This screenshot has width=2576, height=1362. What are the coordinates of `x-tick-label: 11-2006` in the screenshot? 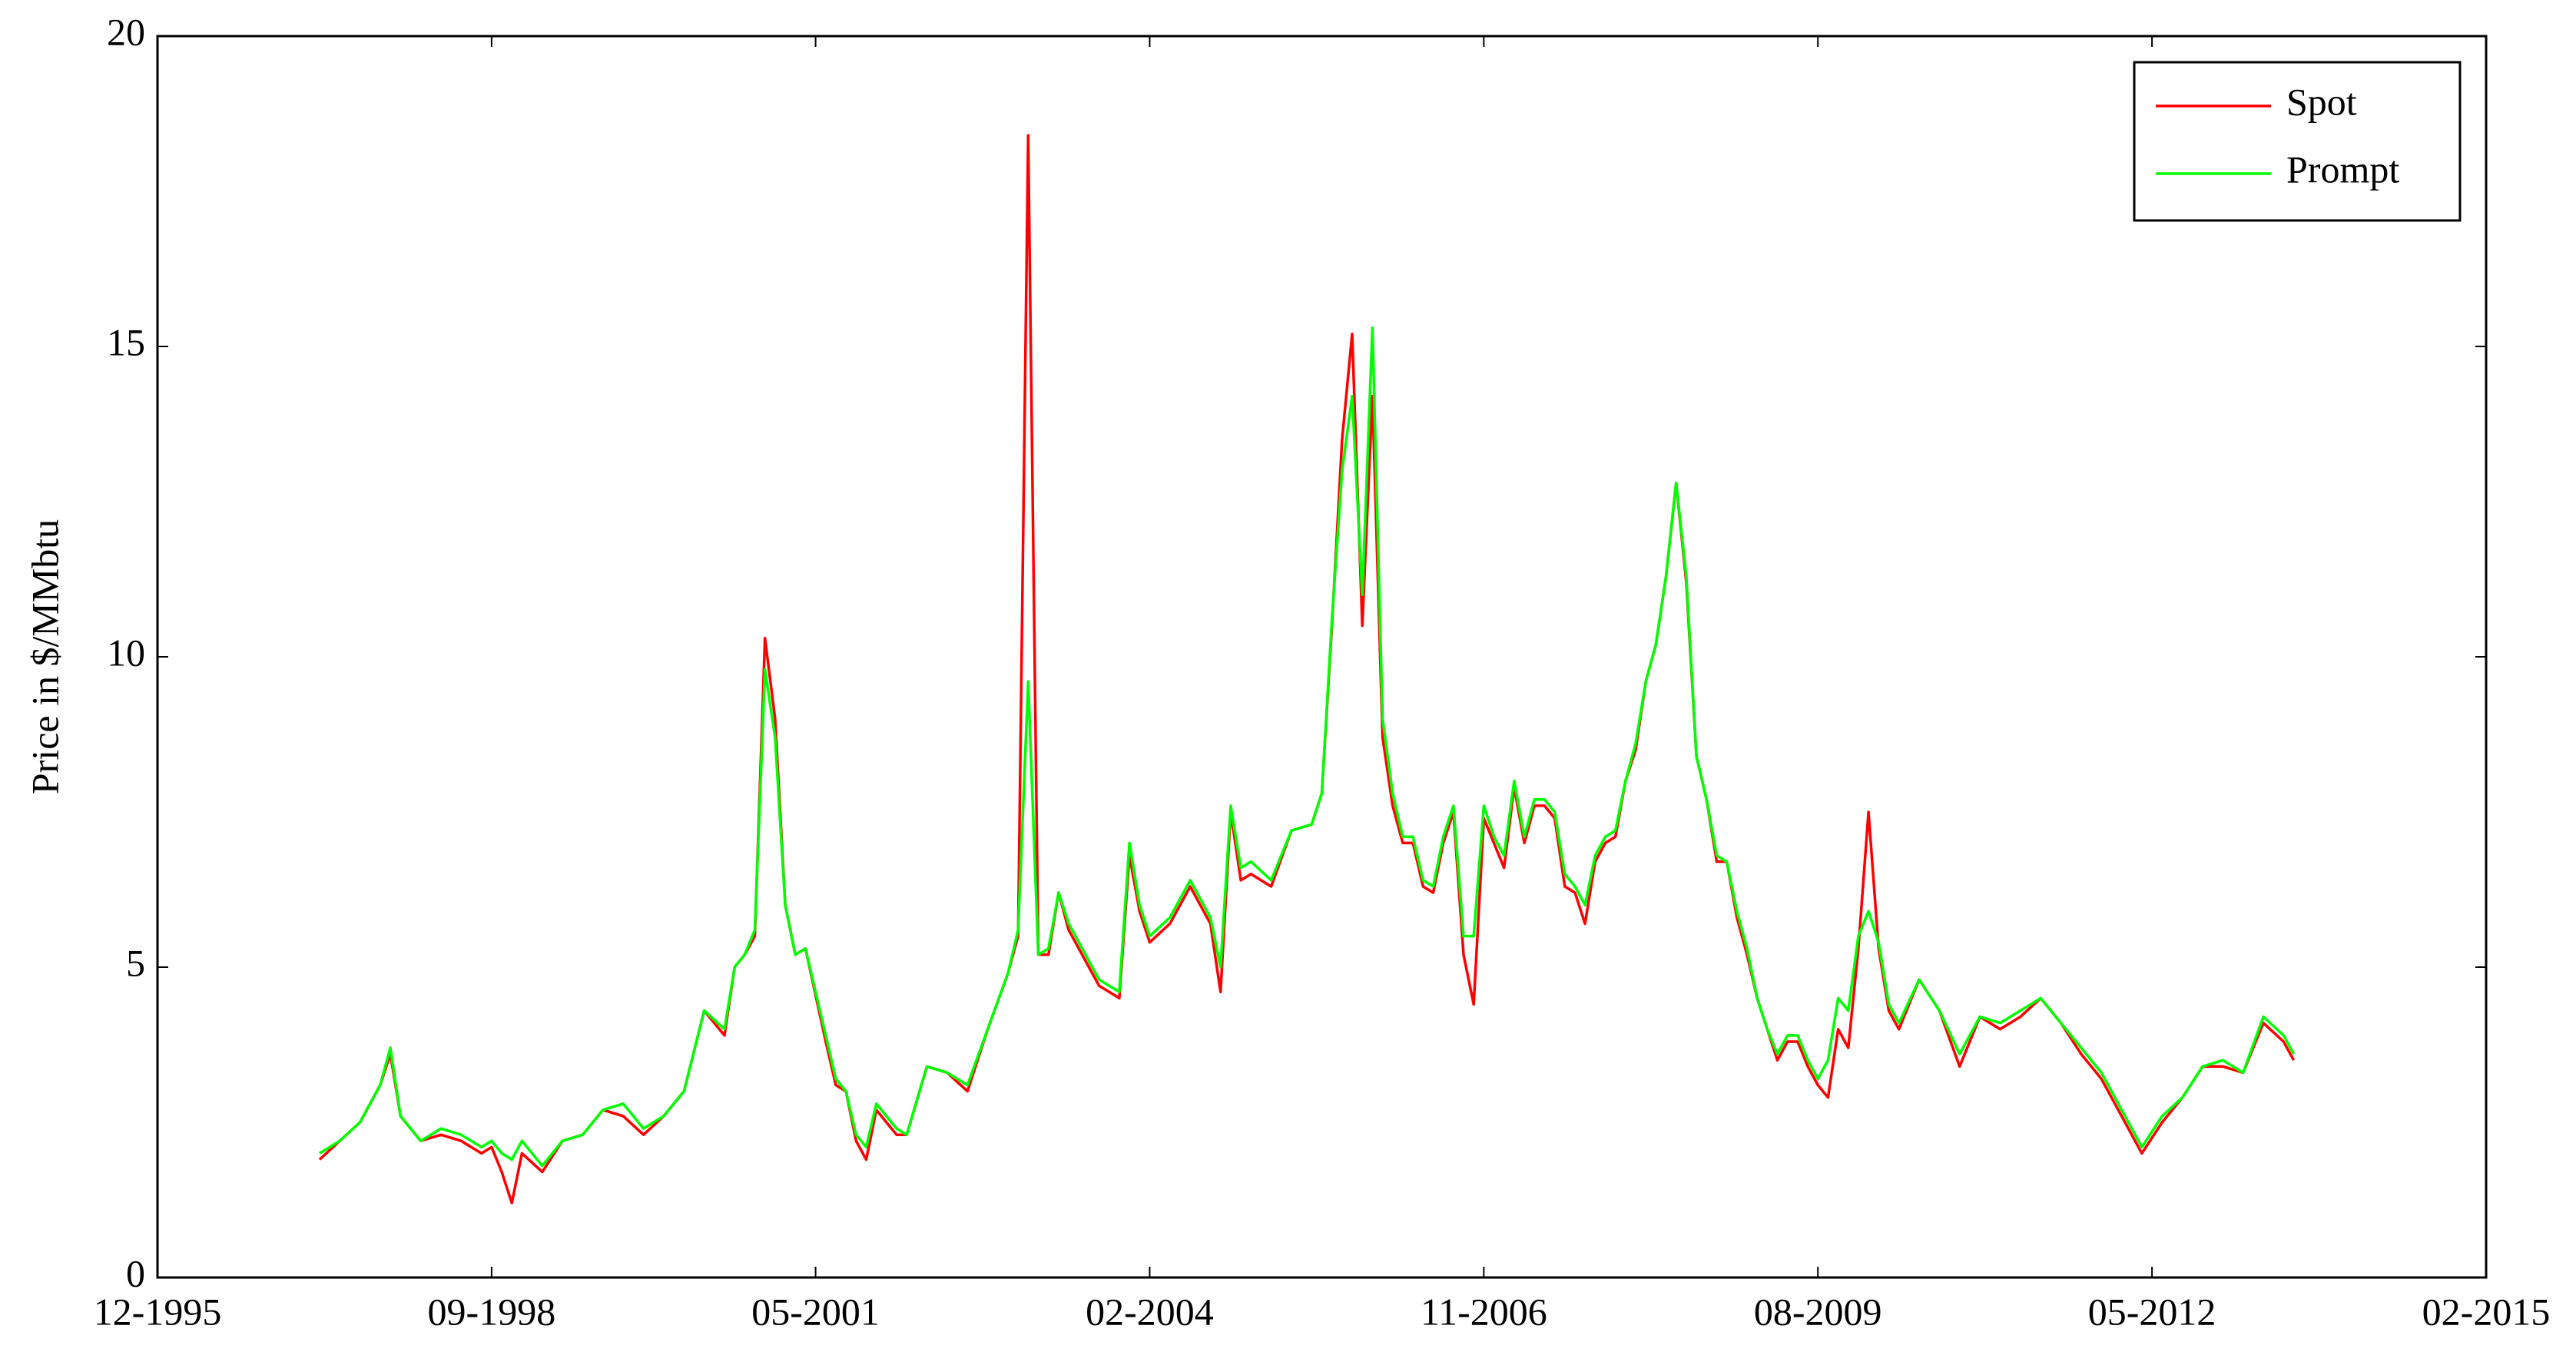 It's located at (1484, 1311).